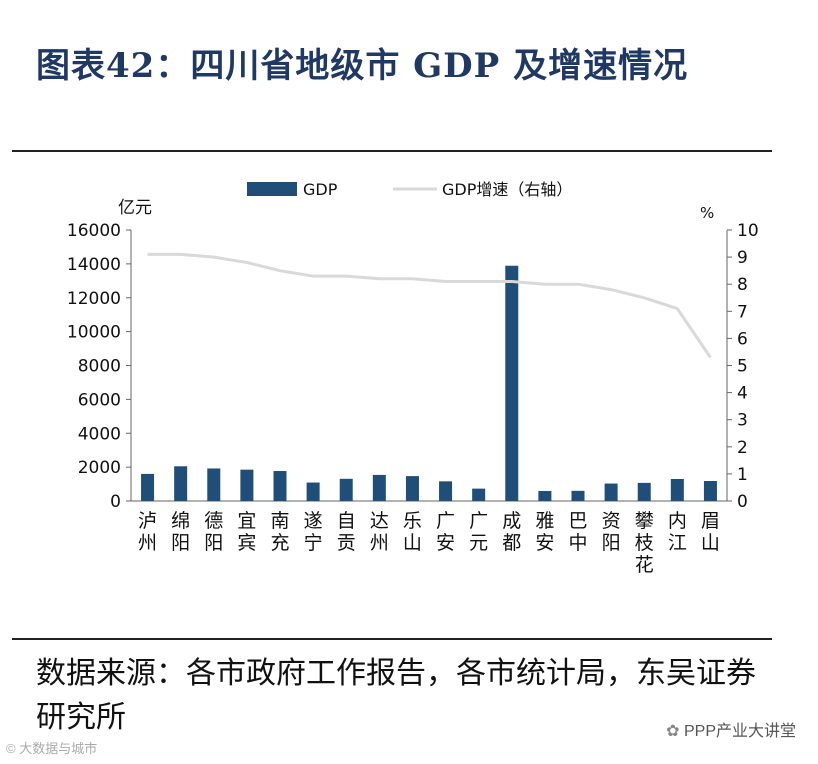  What do you see at coordinates (511, 532) in the screenshot?
I see `category-label: 成都` at bounding box center [511, 532].